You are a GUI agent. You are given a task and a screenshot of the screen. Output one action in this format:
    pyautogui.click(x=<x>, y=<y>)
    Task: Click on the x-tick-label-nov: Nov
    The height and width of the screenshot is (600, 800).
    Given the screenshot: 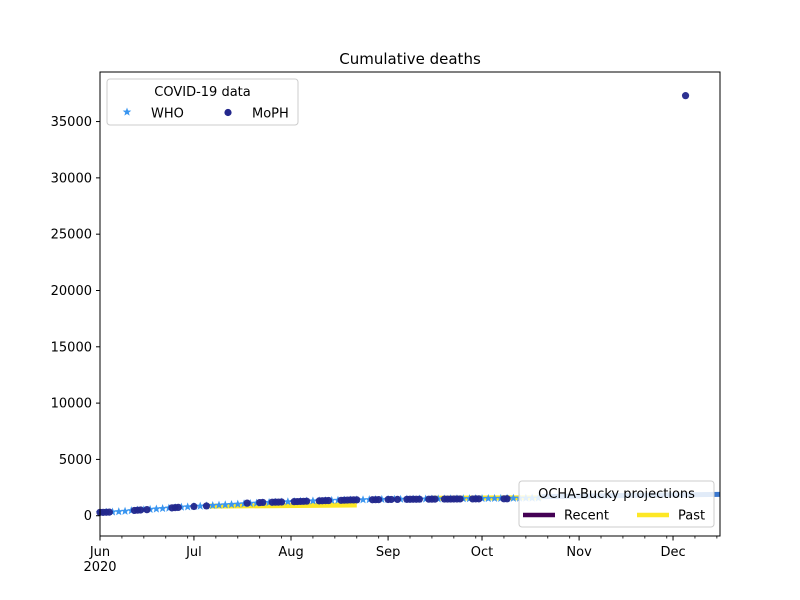 What is the action you would take?
    pyautogui.click(x=579, y=552)
    